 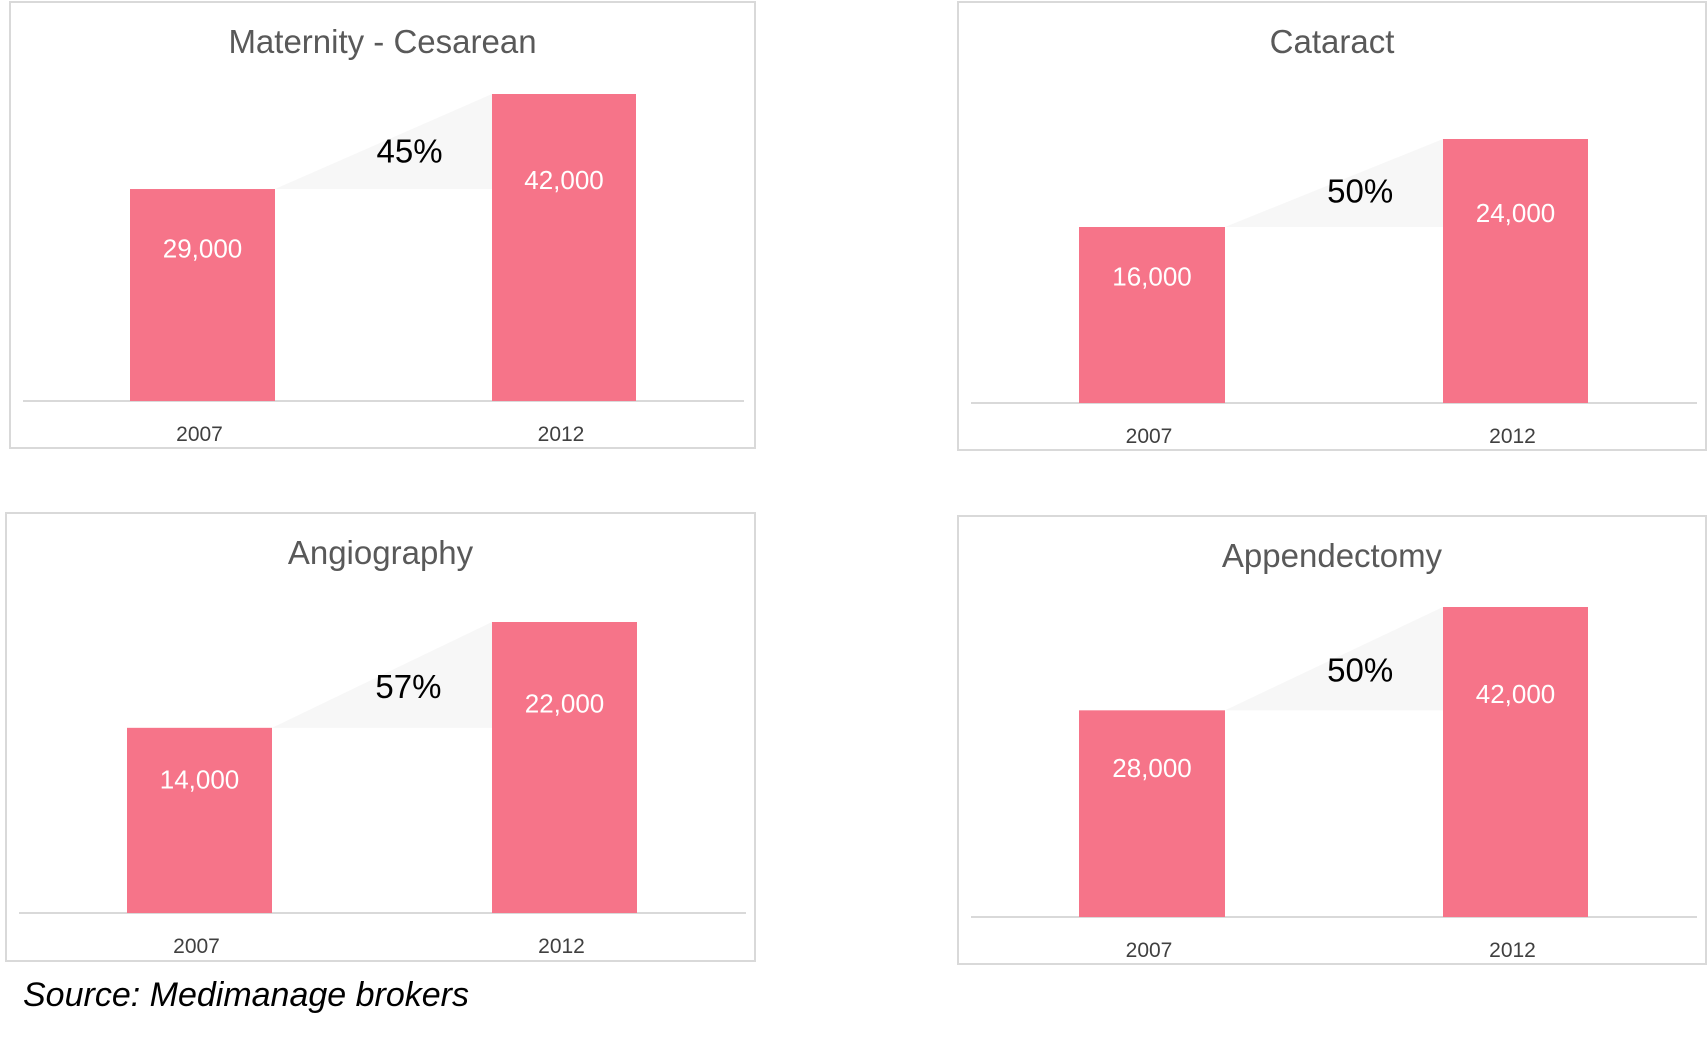 What do you see at coordinates (246, 995) in the screenshot?
I see `source-note: Source: Medimanage brokers` at bounding box center [246, 995].